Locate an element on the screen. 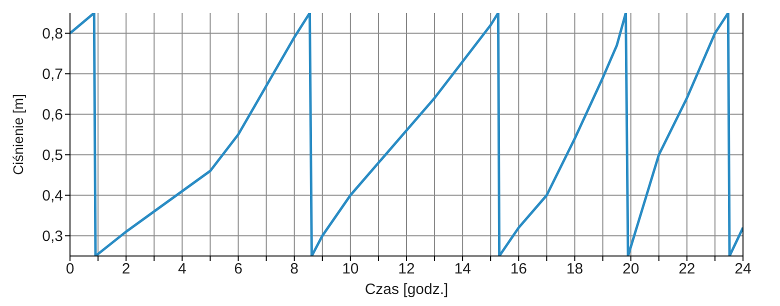  x-tick-label: 10 is located at coordinates (350, 269).